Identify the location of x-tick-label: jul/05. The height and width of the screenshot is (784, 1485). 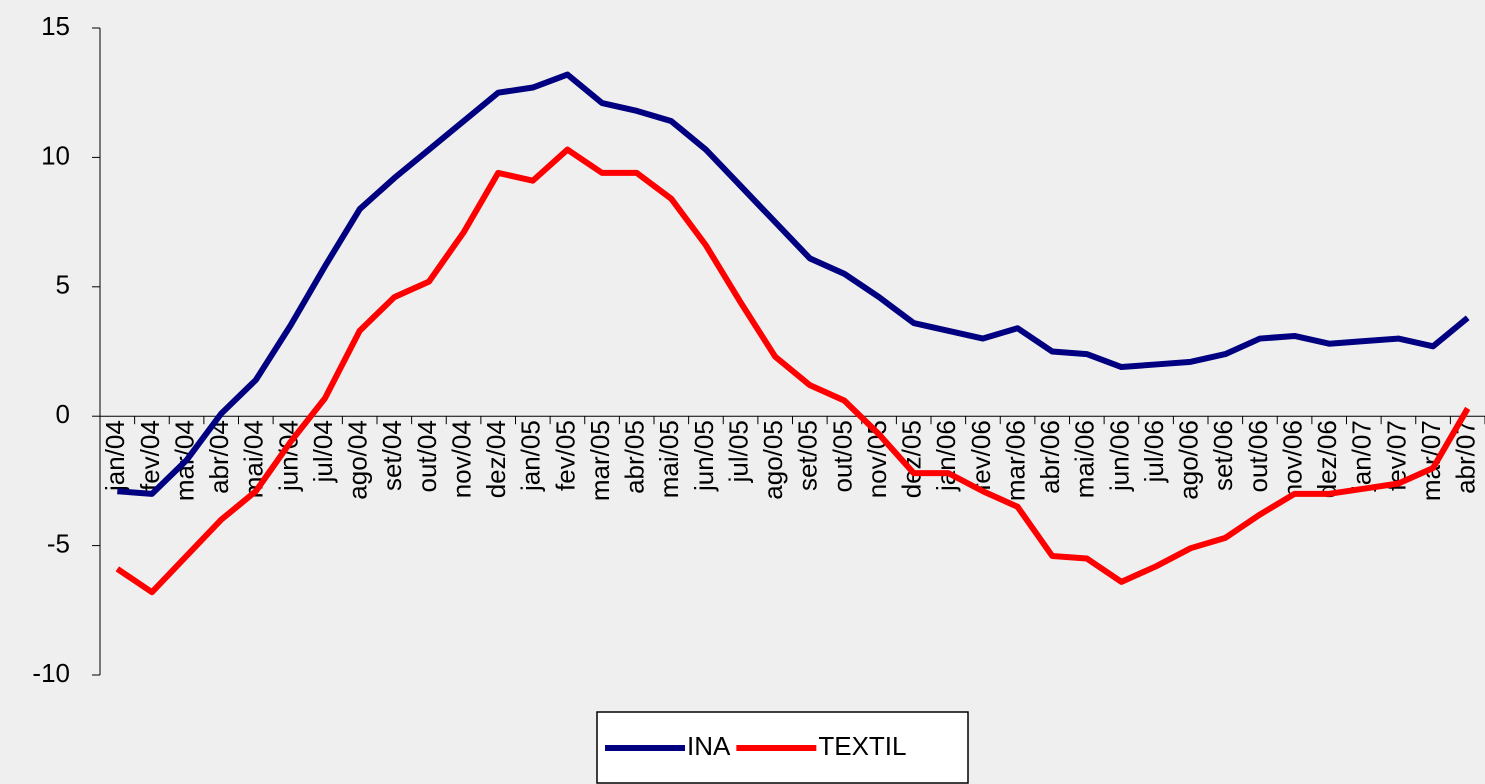
(738, 451).